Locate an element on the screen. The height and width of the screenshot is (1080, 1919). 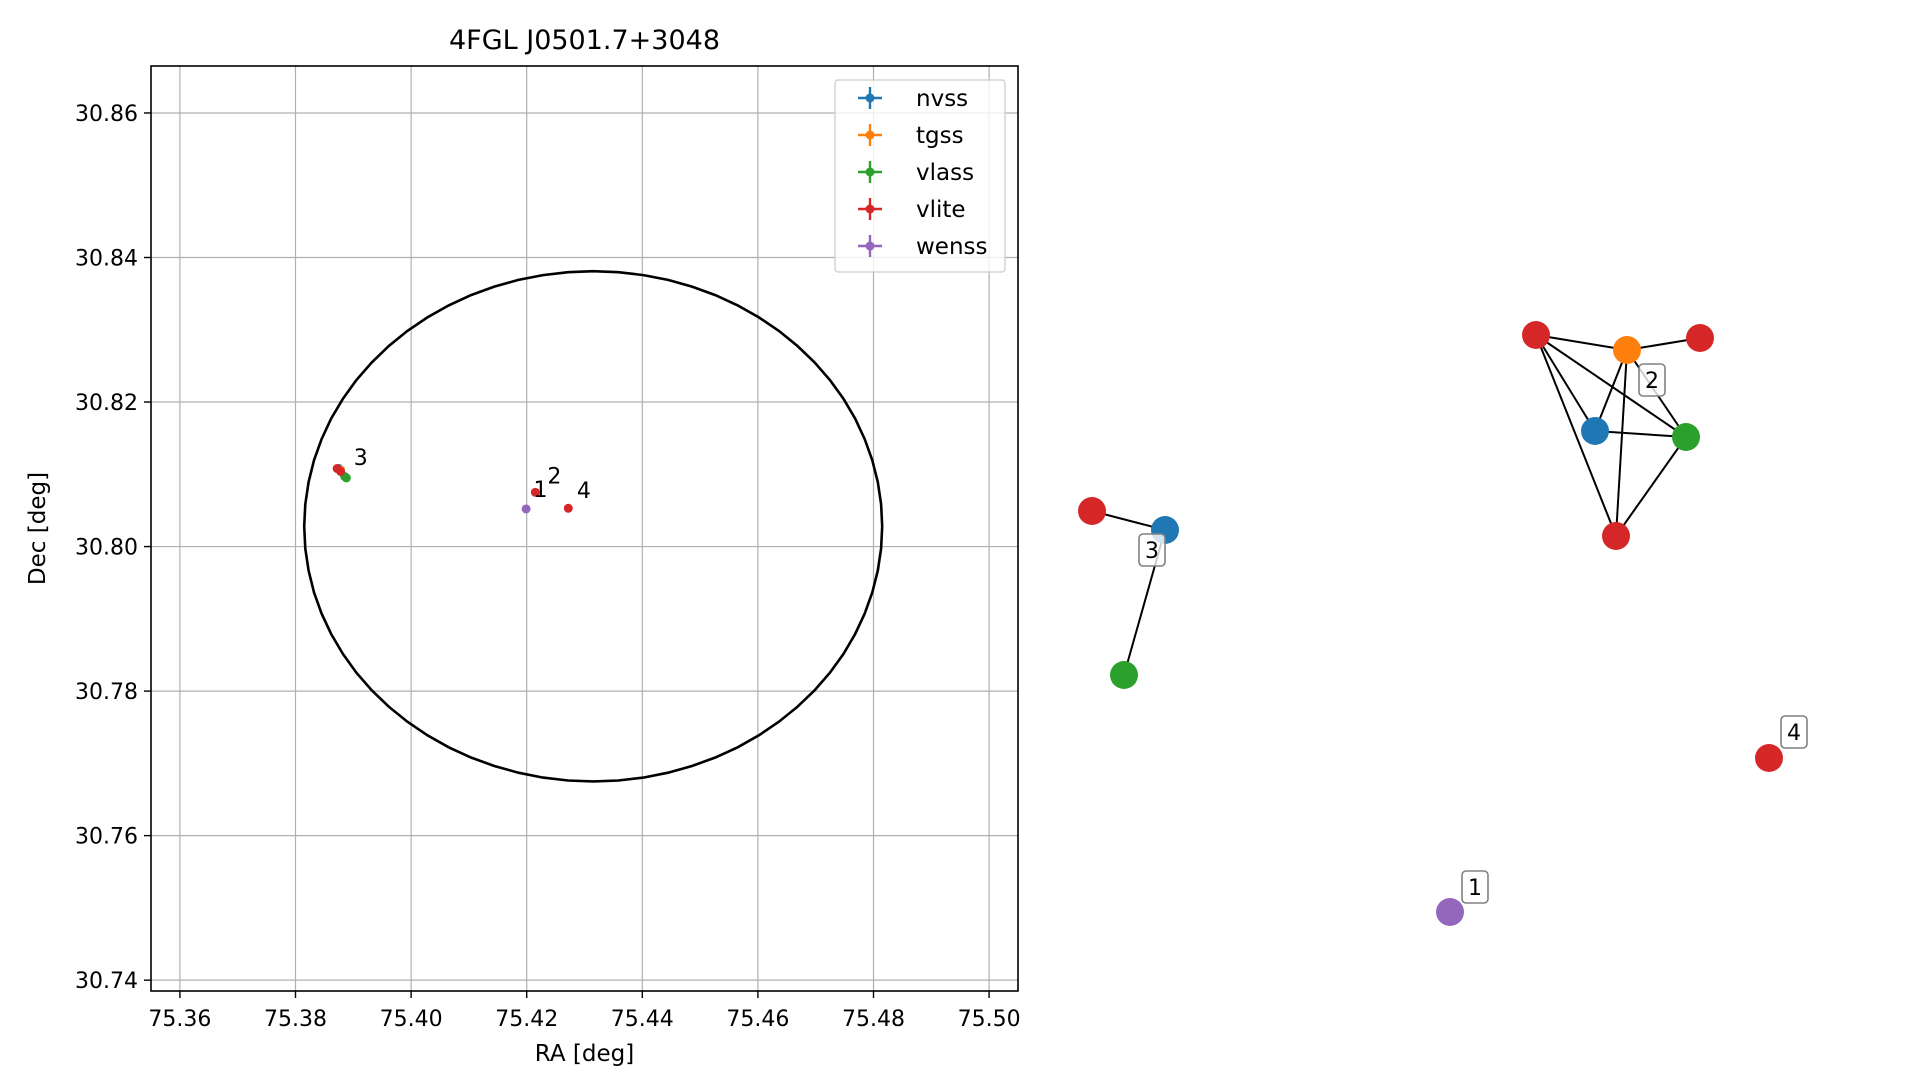
legend-label: wenss is located at coordinates (952, 247).